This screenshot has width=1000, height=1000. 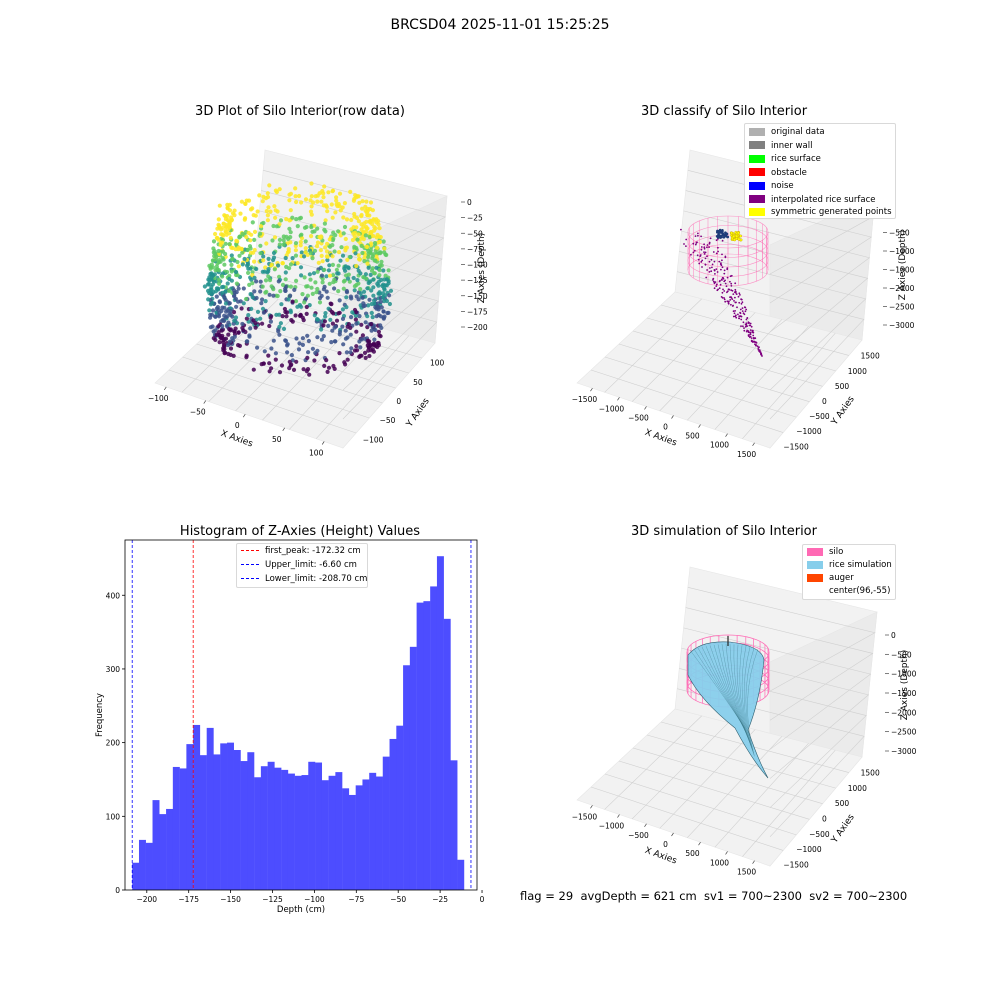 I want to click on y-tick-label: −100, so click(x=373, y=439).